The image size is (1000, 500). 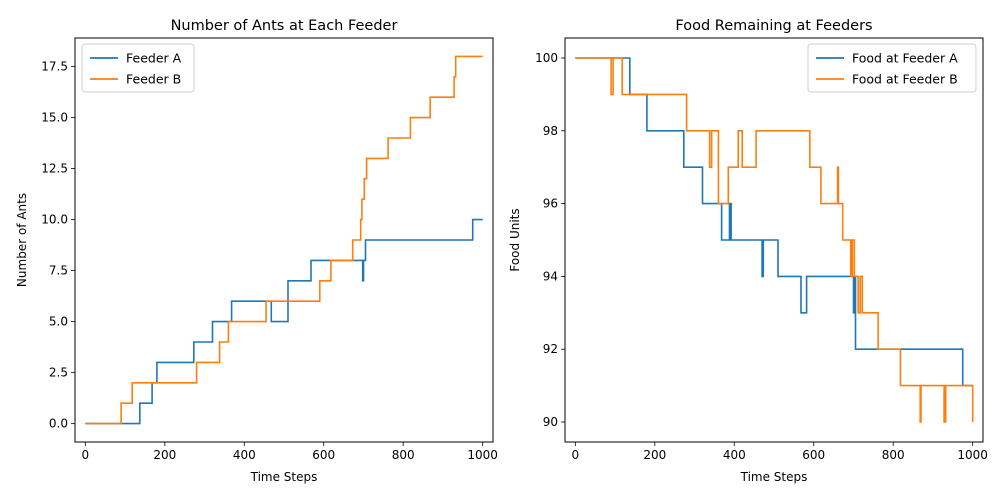 I want to click on y-tick-label: 17.5, so click(x=54, y=67).